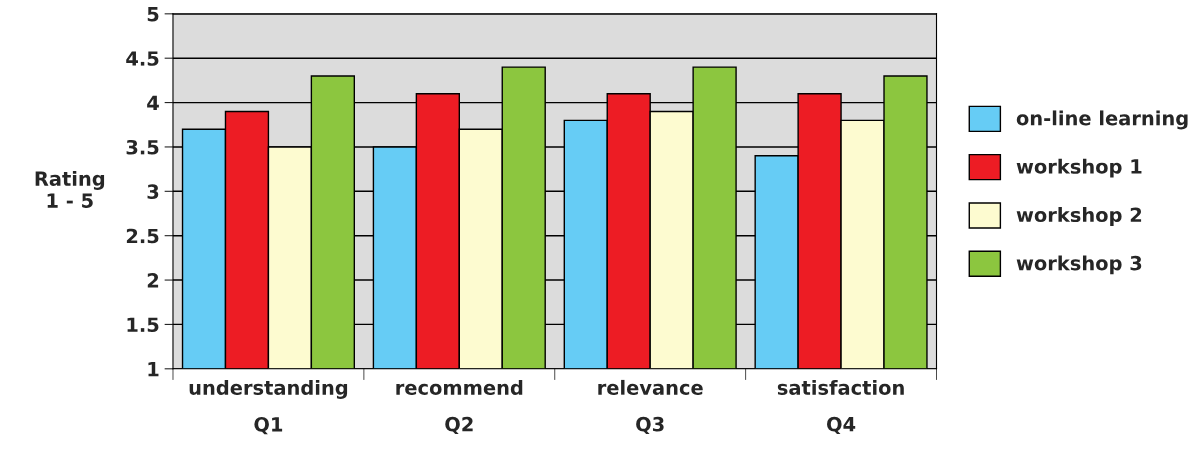 The image size is (1193, 461). I want to click on legend-label: workshop 2, so click(1079, 216).